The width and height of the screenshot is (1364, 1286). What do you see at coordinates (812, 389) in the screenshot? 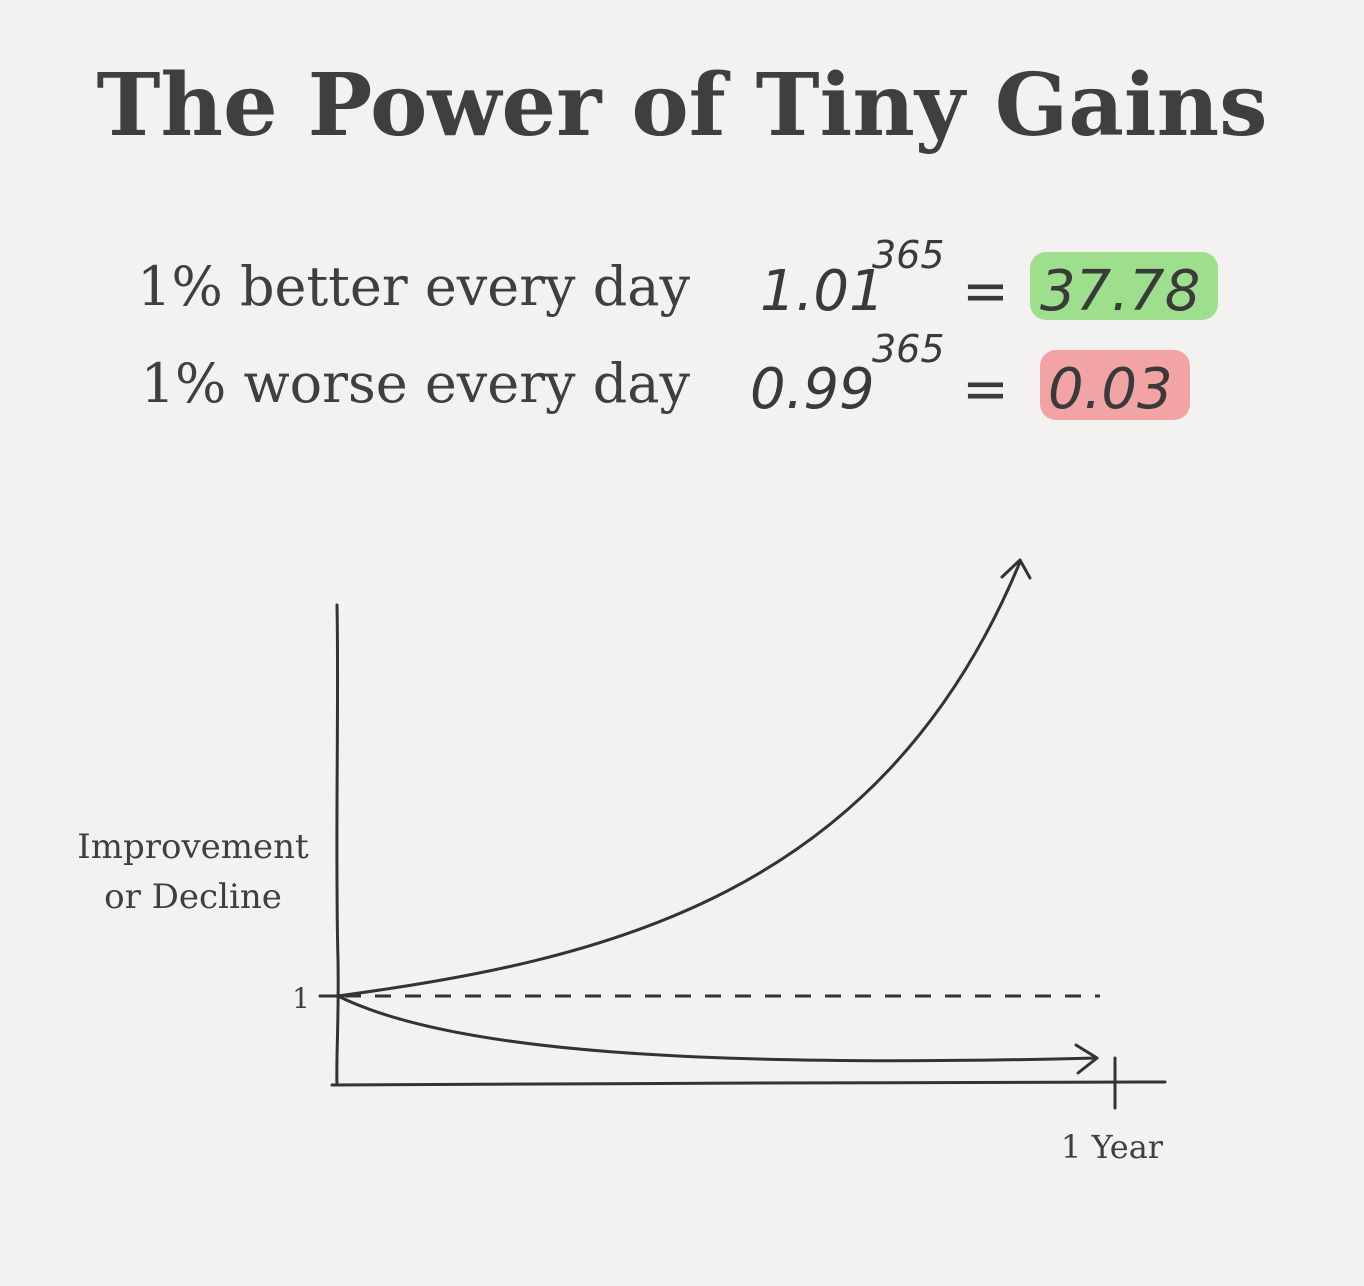
I see `equation-base: 0.99` at bounding box center [812, 389].